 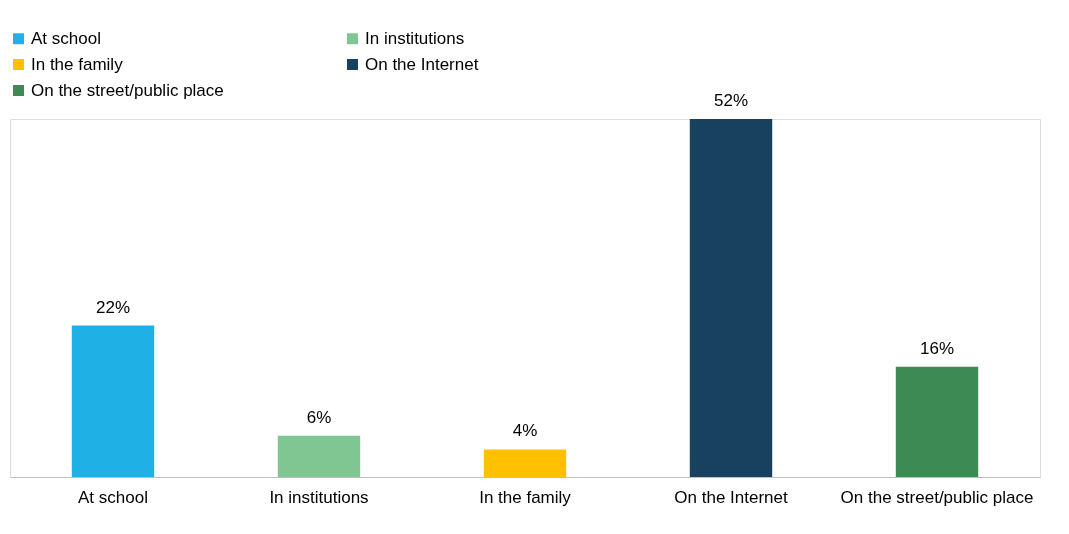 What do you see at coordinates (525, 431) in the screenshot?
I see `data-label: 4%` at bounding box center [525, 431].